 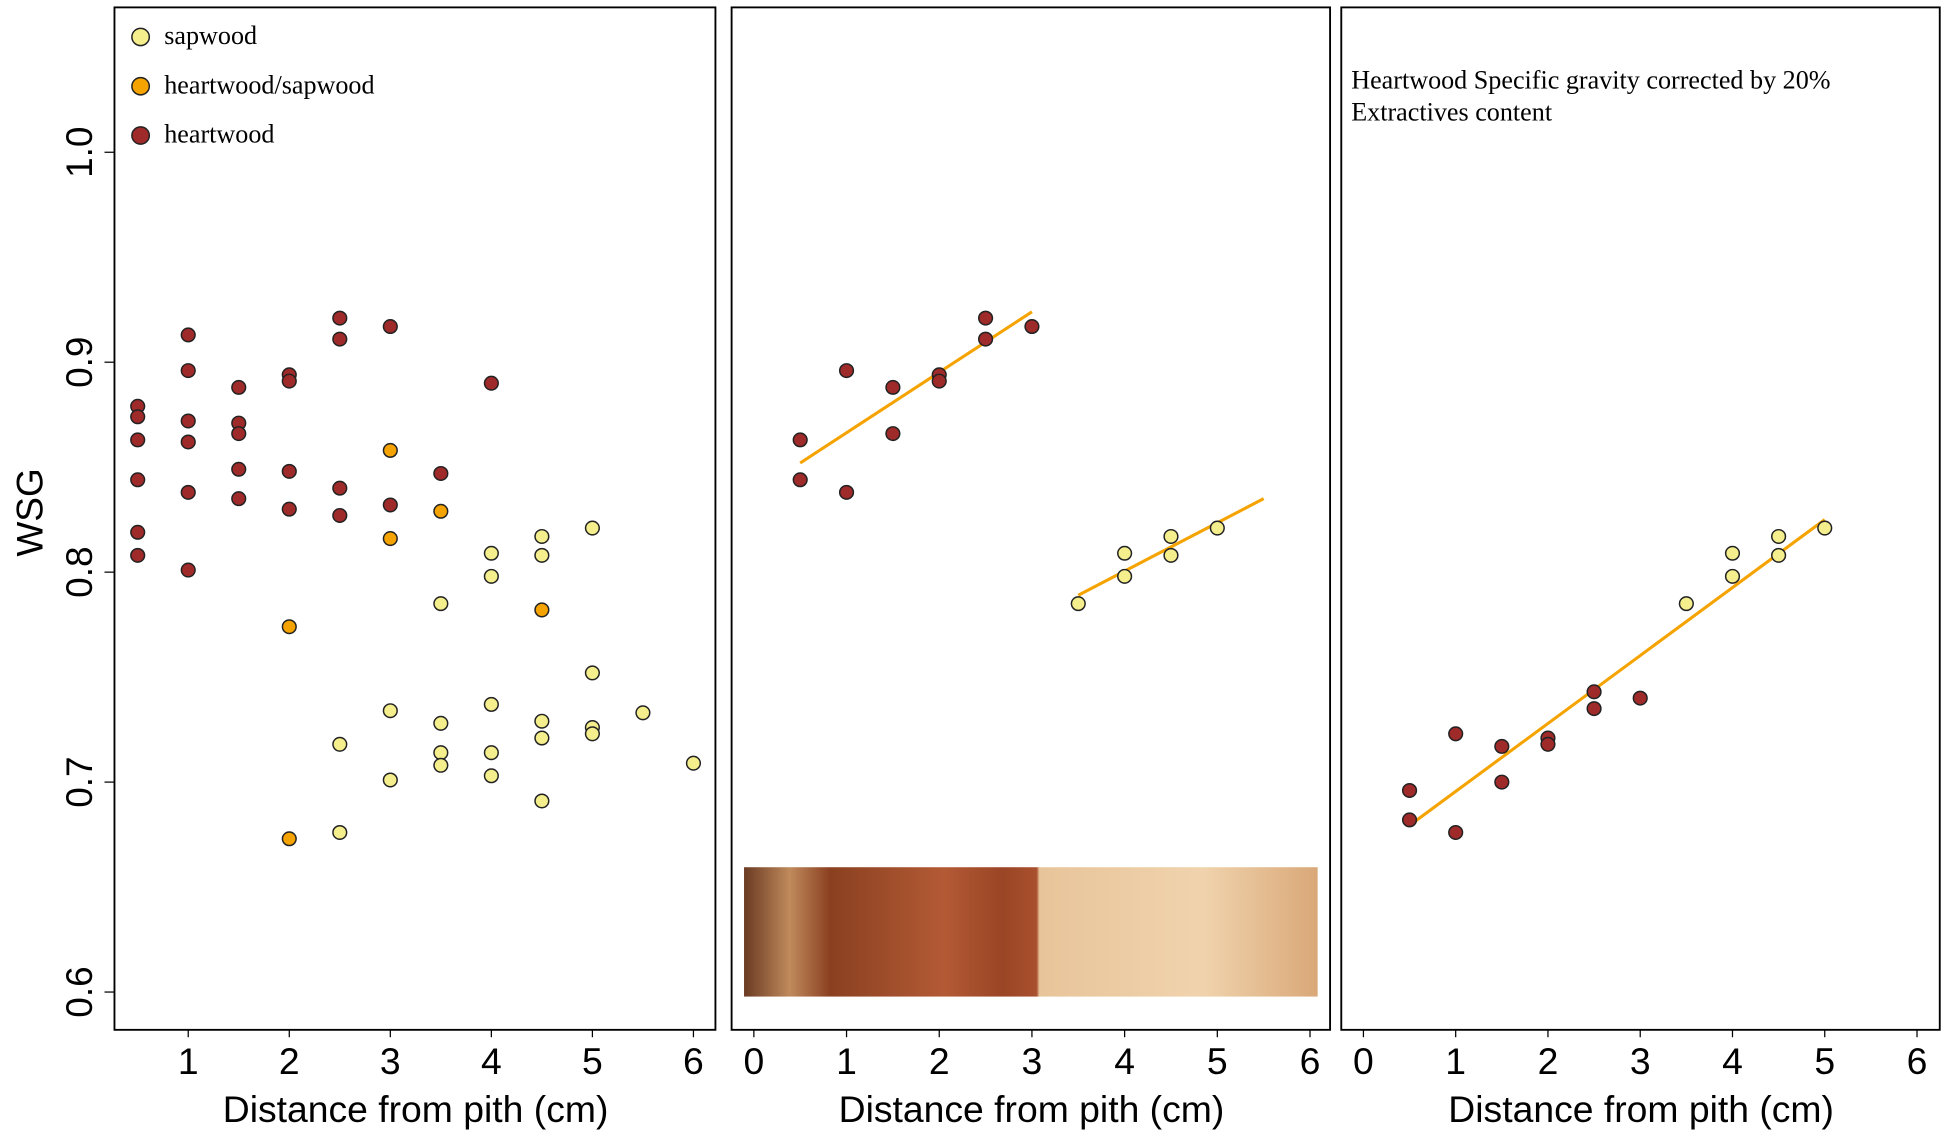 What do you see at coordinates (219, 134) in the screenshot?
I see `legend-label: heartwood` at bounding box center [219, 134].